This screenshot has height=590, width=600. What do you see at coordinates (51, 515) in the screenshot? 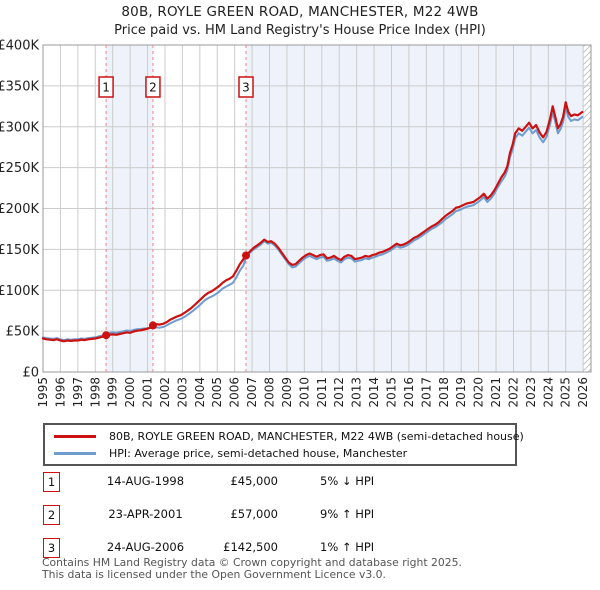
I see `sale-number-badge: 2` at bounding box center [51, 515].